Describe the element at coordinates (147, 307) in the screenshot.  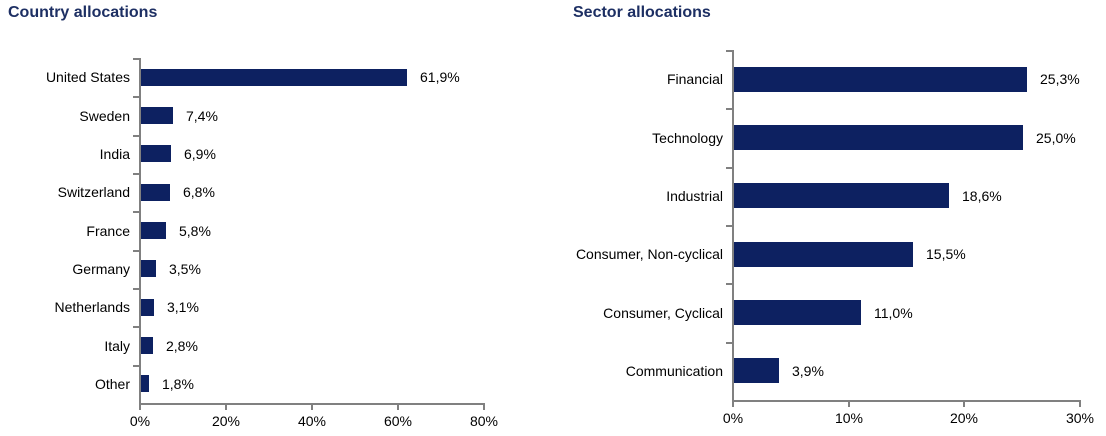
I see `bar-netherlands` at that location.